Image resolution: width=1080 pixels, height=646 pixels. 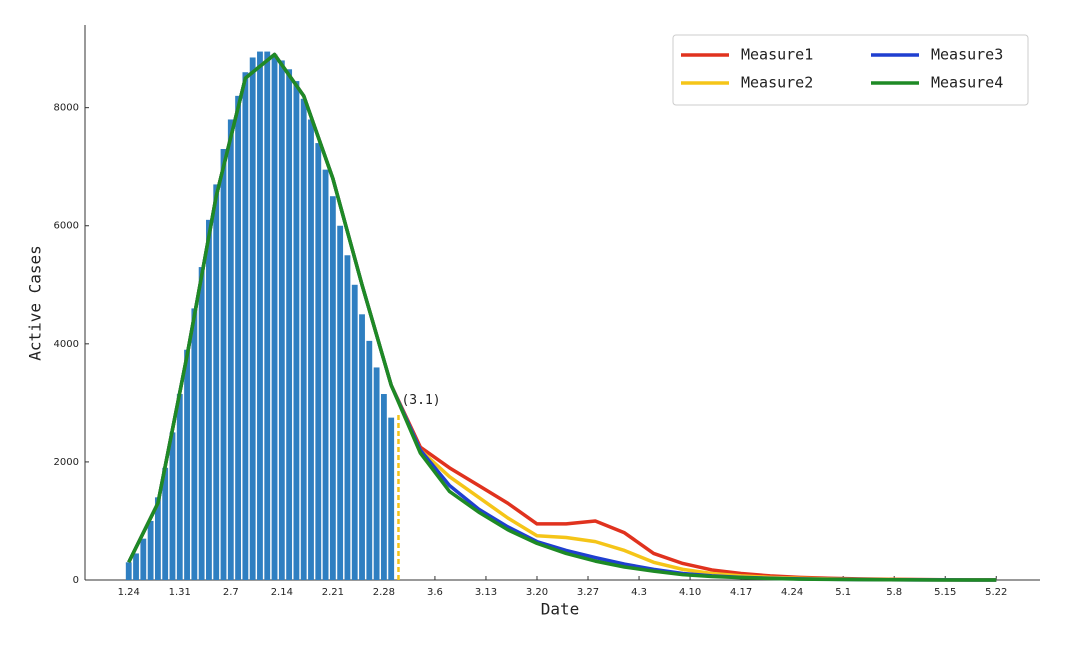 What do you see at coordinates (996, 592) in the screenshot?
I see `x-tick-label: 5.22` at bounding box center [996, 592].